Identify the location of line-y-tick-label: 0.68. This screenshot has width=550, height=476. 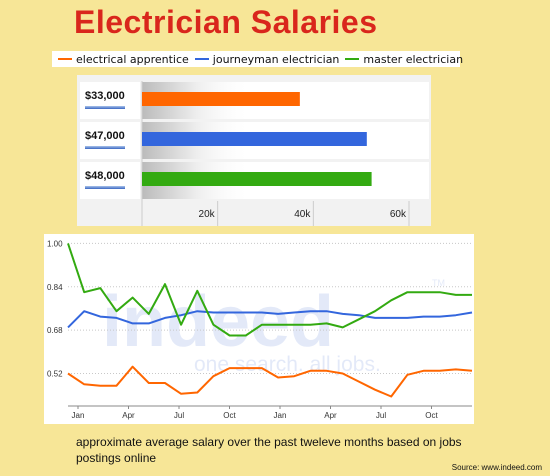
(55, 330).